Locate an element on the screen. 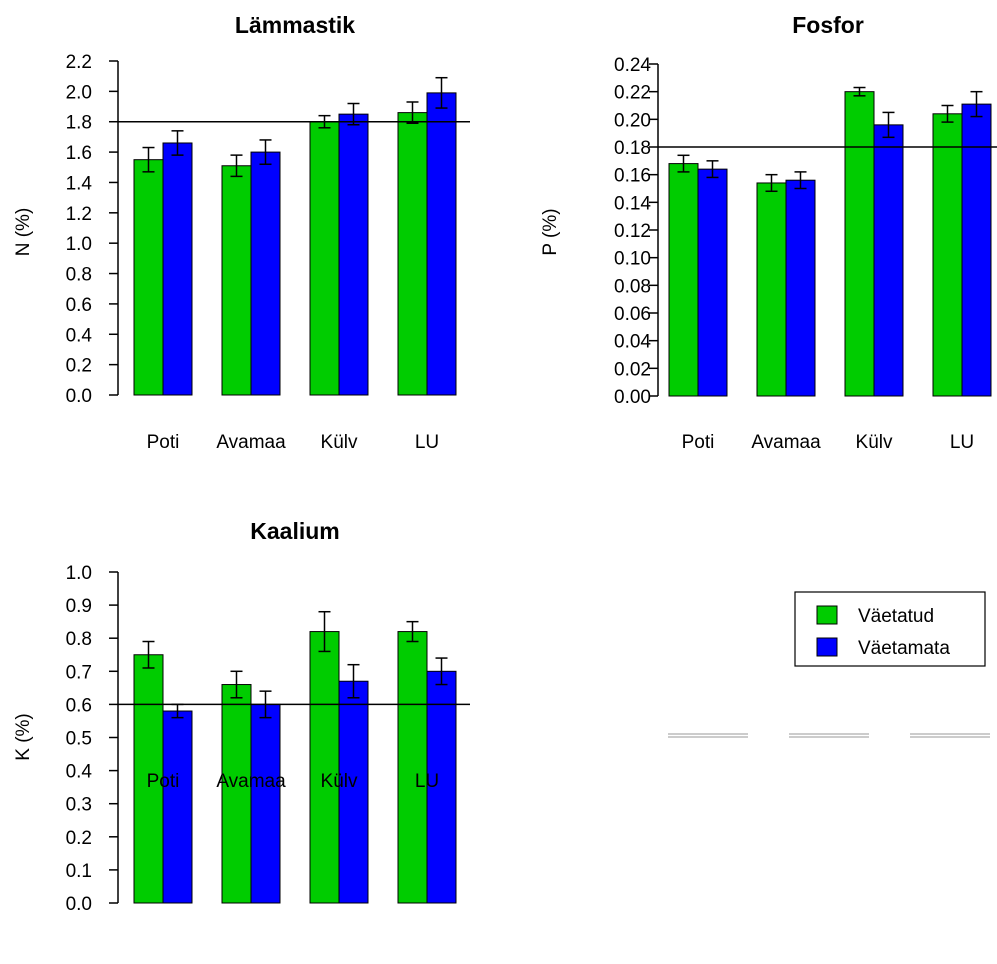  chart-title: Lämmastik is located at coordinates (295, 25).